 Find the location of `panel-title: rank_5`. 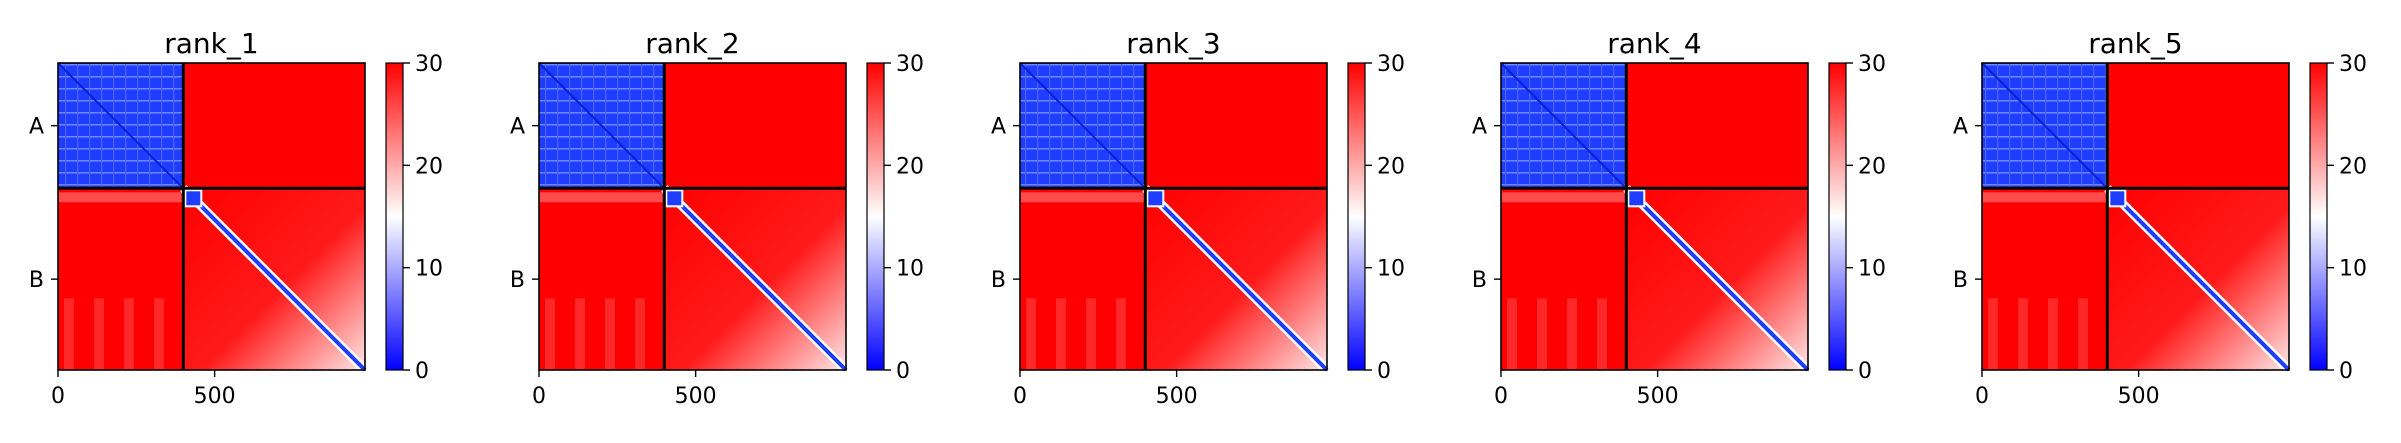

panel-title: rank_5 is located at coordinates (2135, 43).